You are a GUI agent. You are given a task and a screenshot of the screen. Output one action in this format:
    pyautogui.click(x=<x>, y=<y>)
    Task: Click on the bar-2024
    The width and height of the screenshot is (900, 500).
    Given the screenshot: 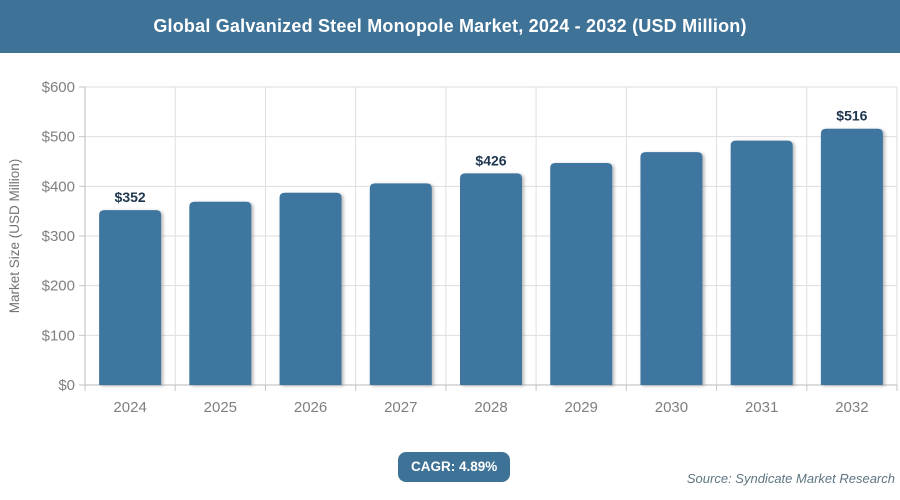 What is the action you would take?
    pyautogui.click(x=130, y=297)
    